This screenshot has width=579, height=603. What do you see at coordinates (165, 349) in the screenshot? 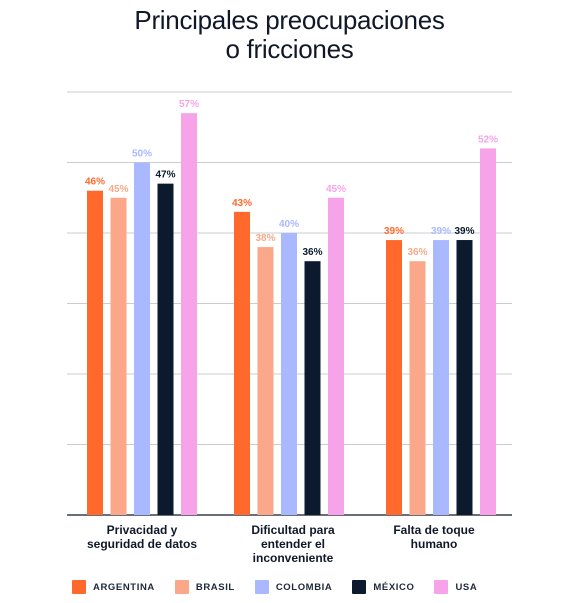
I see `bar-méxico-1` at bounding box center [165, 349].